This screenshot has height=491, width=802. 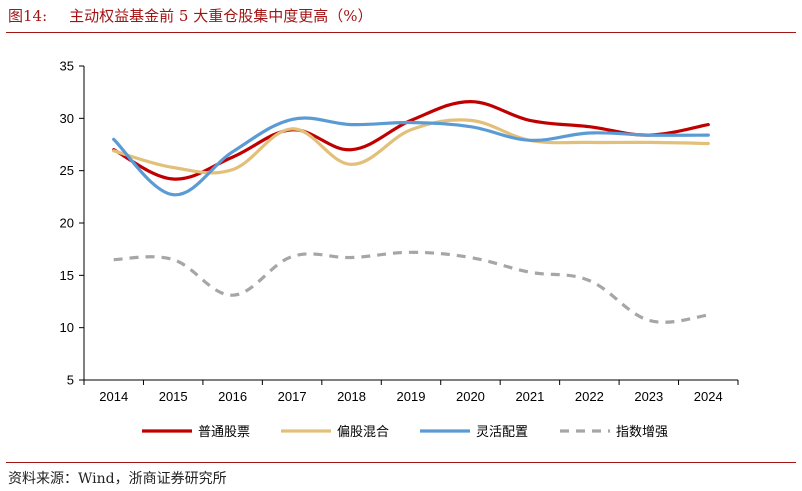 I want to click on legend-label-1: 普通股票, so click(x=224, y=432).